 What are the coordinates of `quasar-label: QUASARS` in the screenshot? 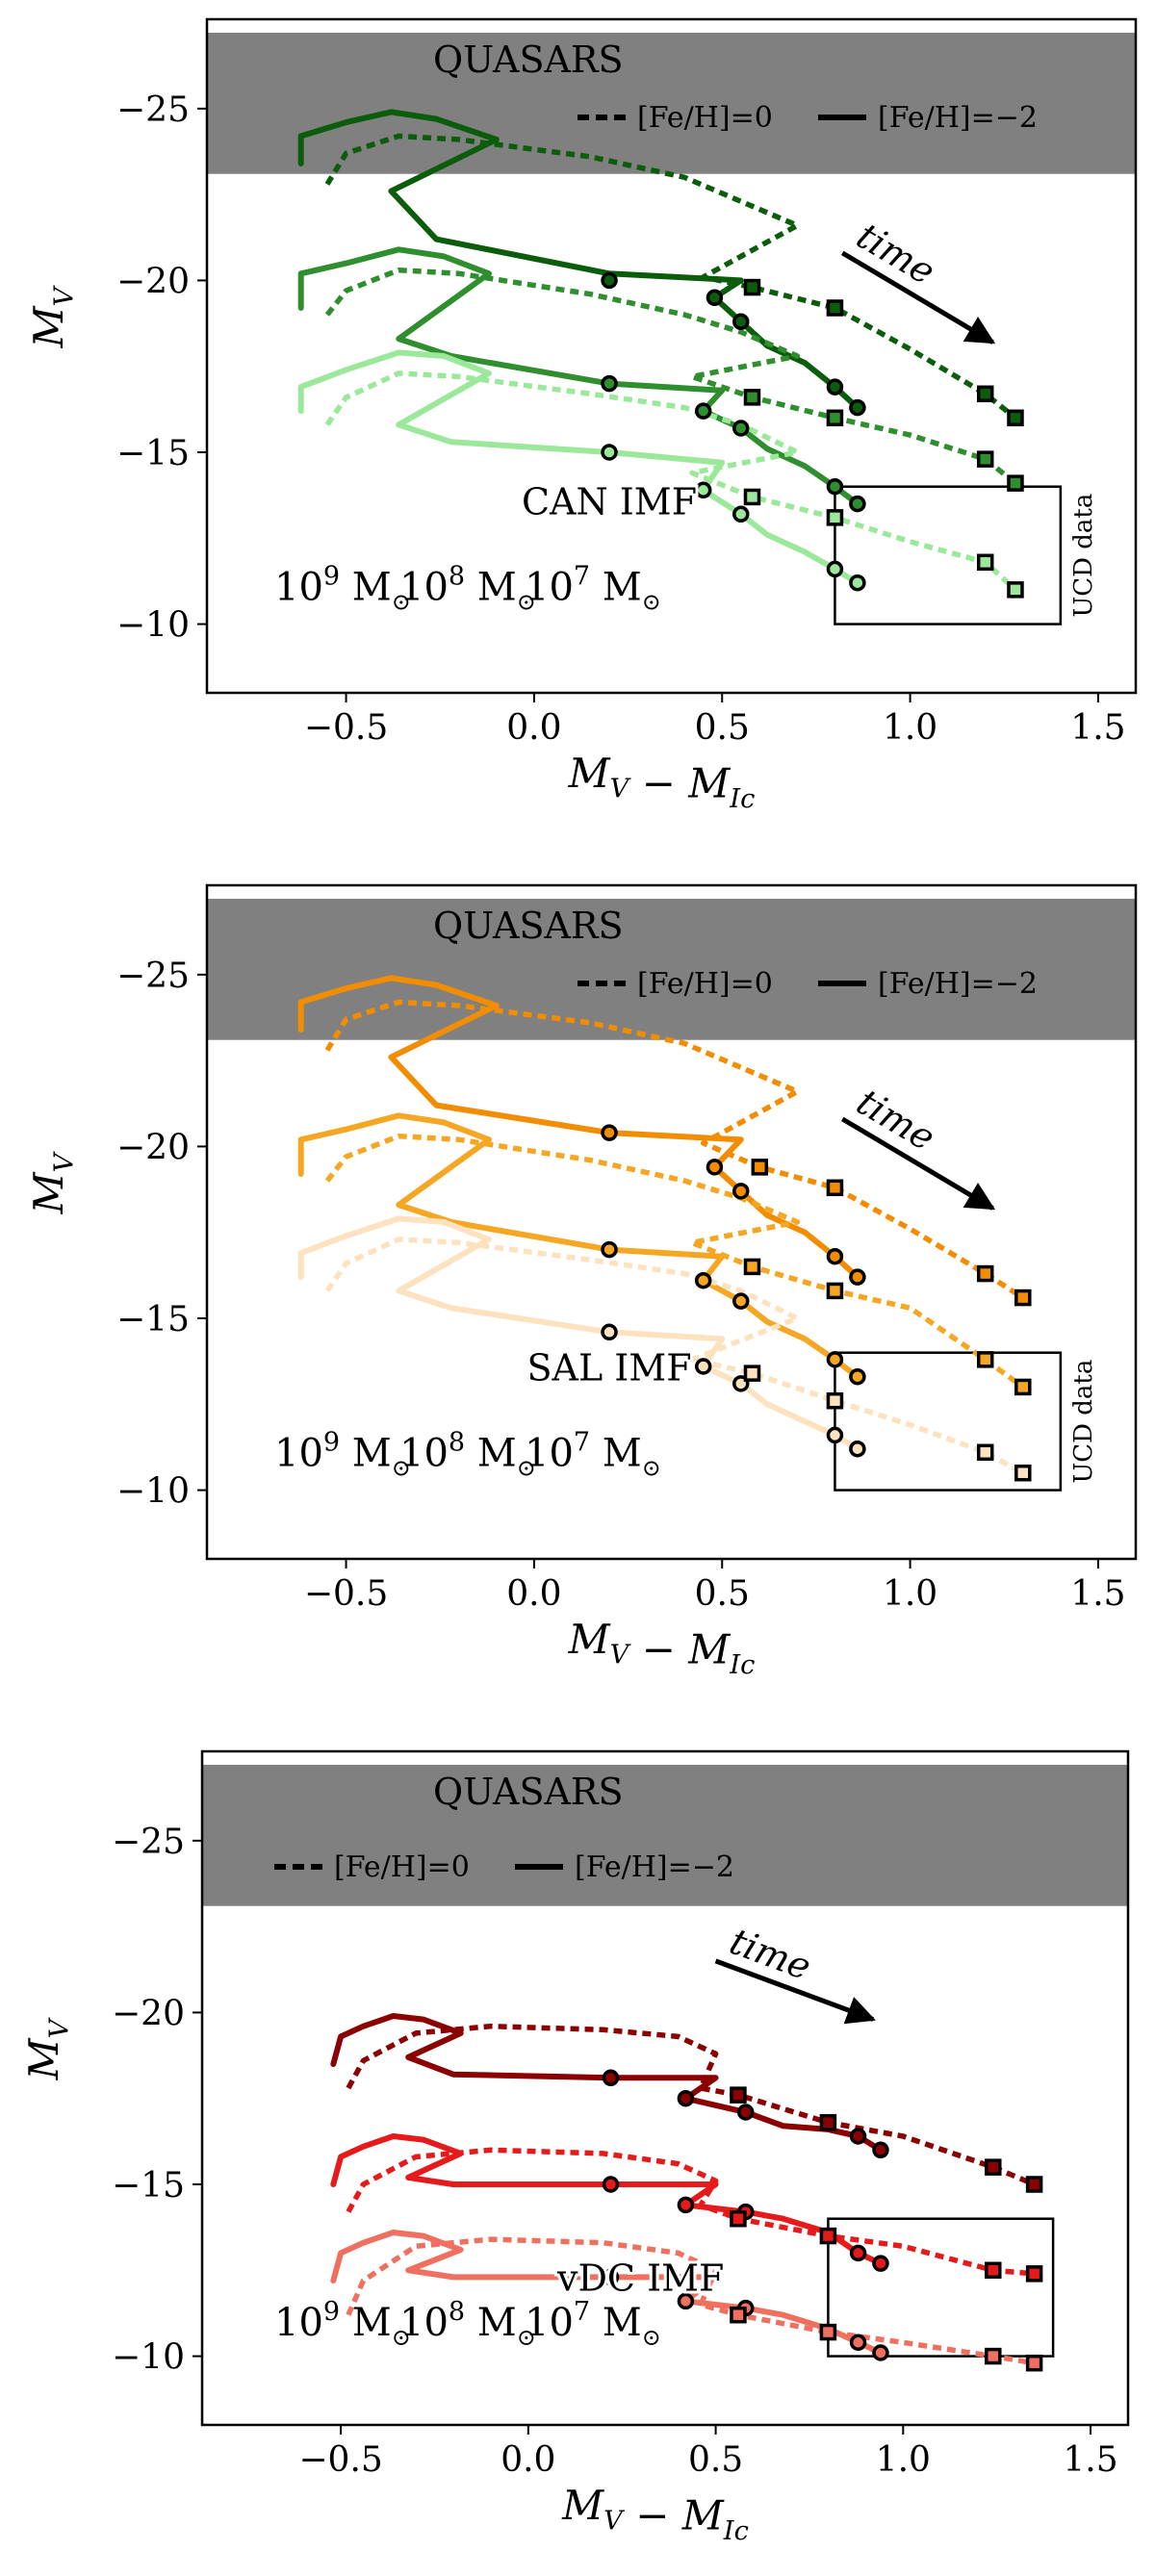 It's located at (528, 926).